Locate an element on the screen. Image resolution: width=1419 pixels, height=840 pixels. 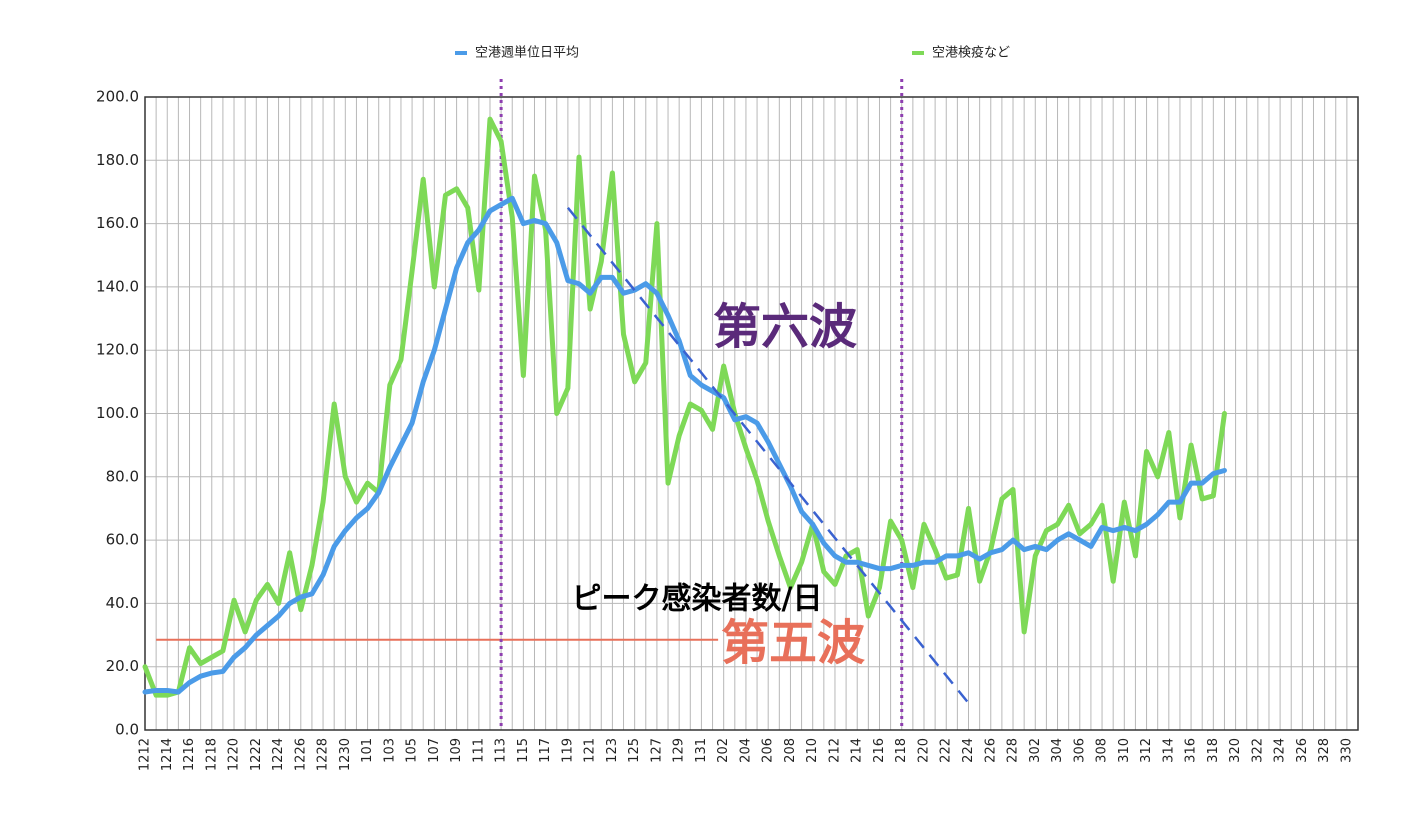
x-tick-label: 214 is located at coordinates (857, 750).